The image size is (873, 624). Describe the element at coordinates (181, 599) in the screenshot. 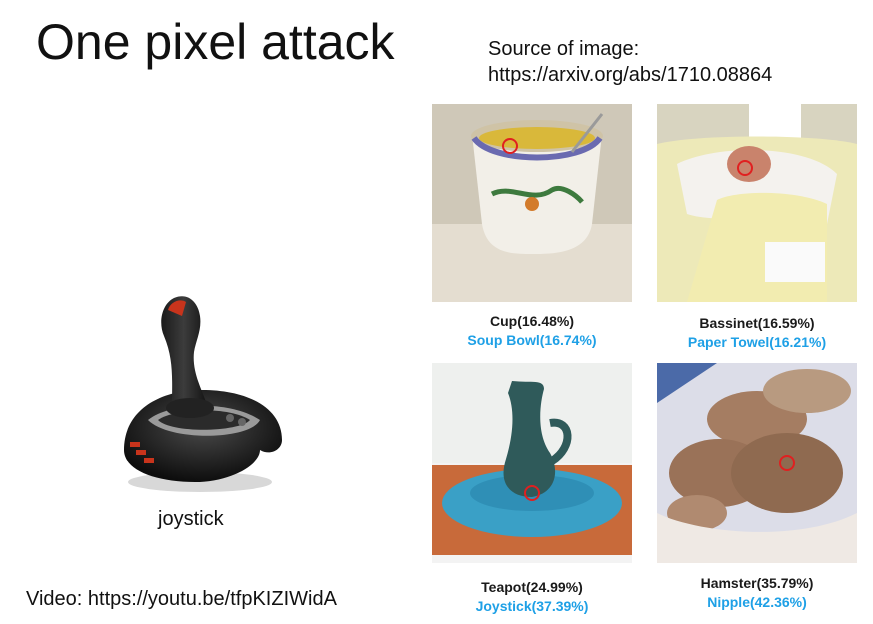

I see `video-link: Video: https://youtu.be/tfpKIZIWidA` at that location.